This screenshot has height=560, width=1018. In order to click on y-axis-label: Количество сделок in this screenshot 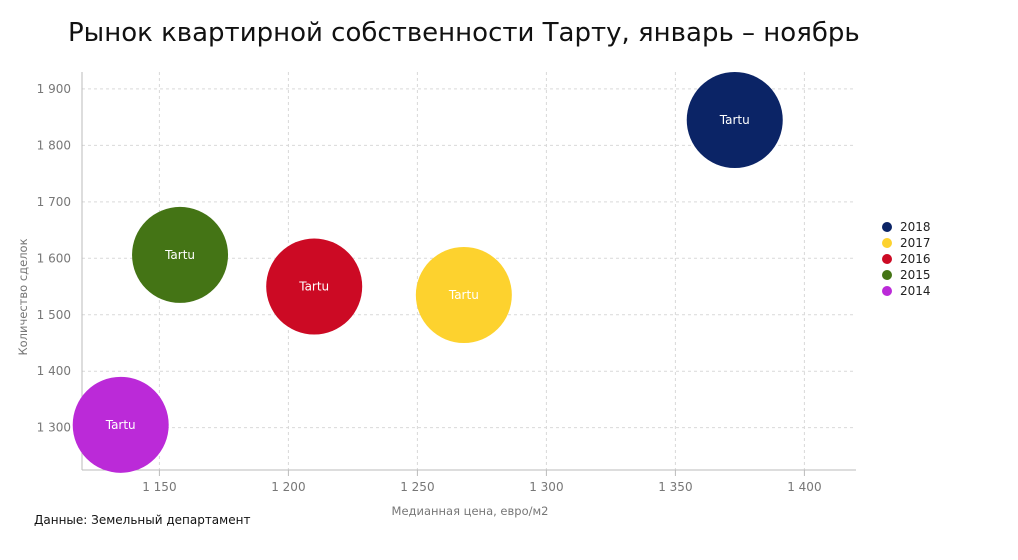, I will do `click(23, 296)`.